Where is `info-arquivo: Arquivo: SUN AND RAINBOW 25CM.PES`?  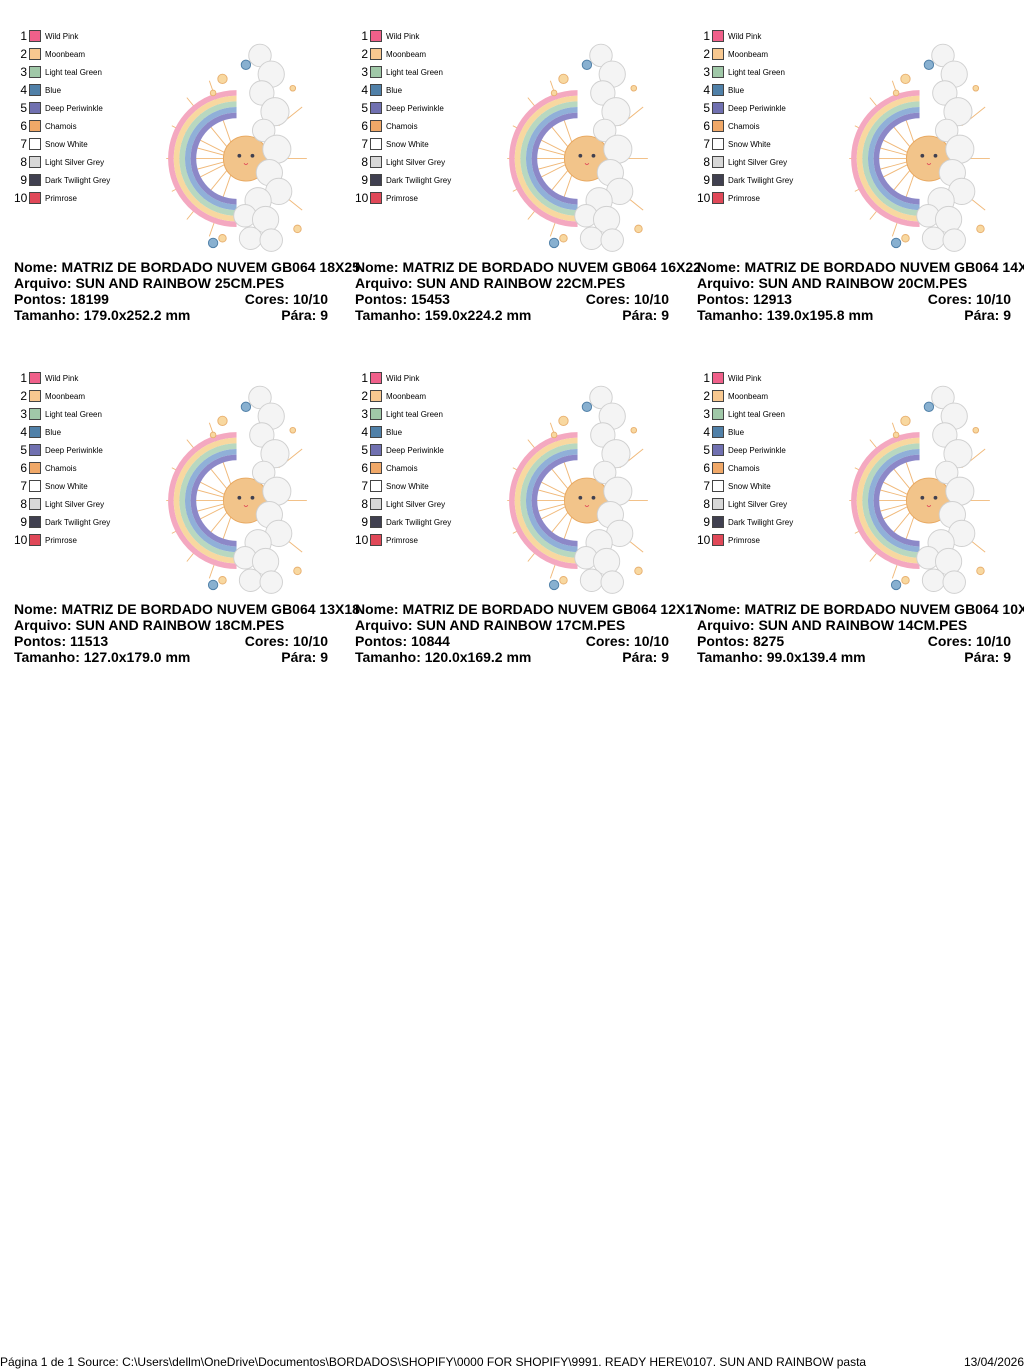 info-arquivo: Arquivo: SUN AND RAINBOW 25CM.PES is located at coordinates (149, 283).